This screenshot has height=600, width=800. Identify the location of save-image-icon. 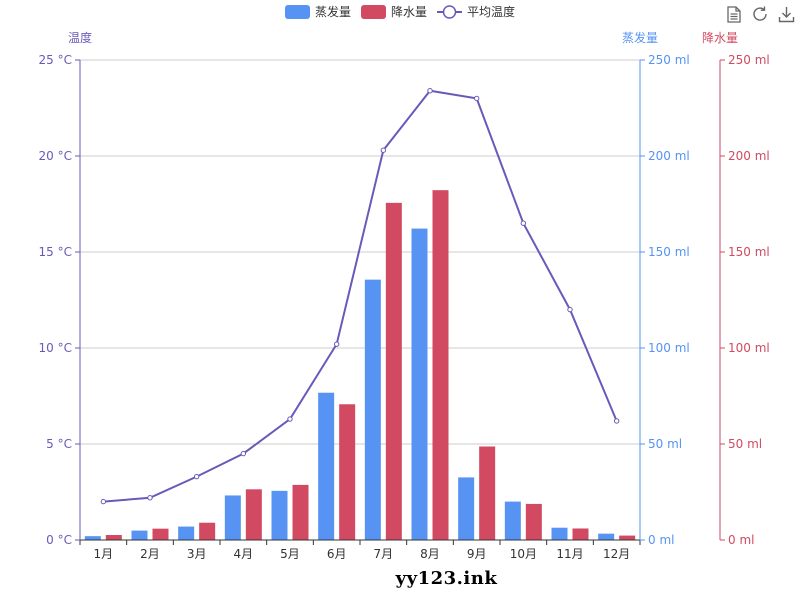
(786, 14).